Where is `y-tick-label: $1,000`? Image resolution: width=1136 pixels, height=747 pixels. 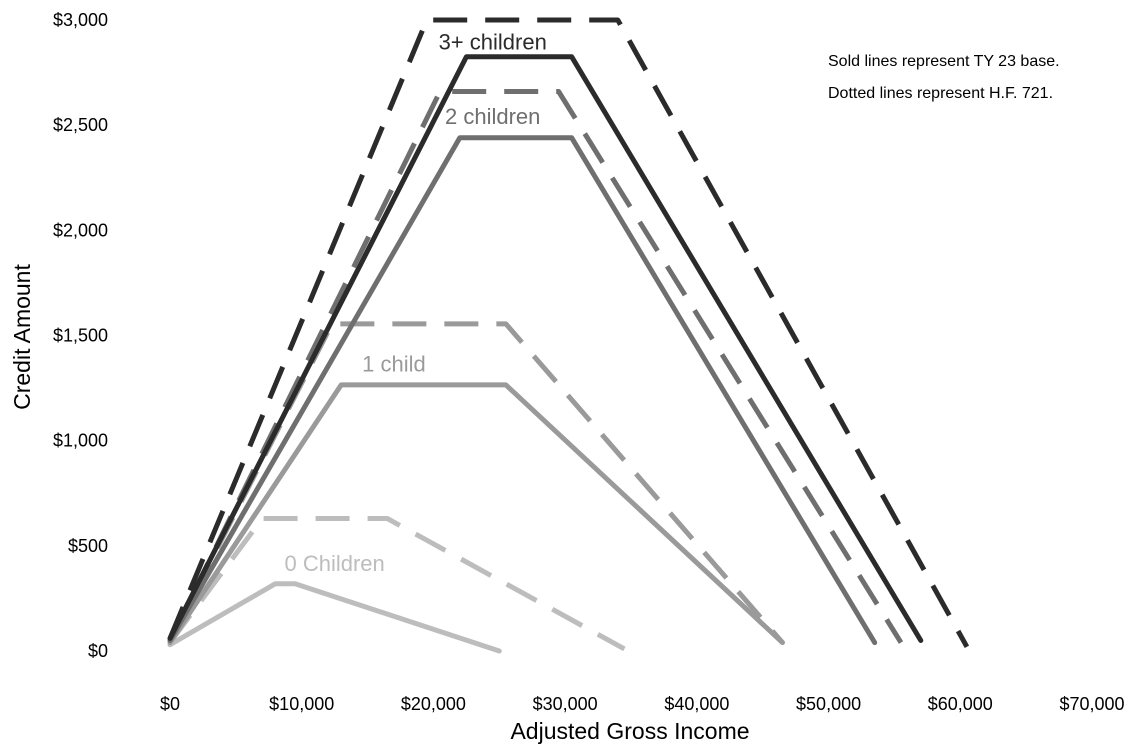
y-tick-label: $1,000 is located at coordinates (80, 441).